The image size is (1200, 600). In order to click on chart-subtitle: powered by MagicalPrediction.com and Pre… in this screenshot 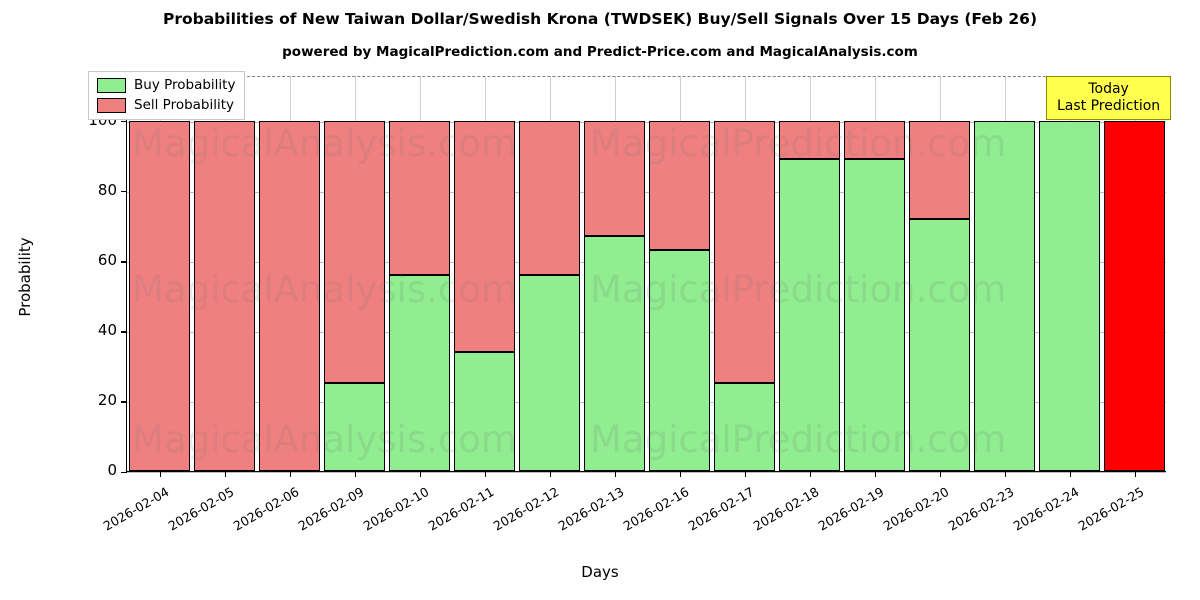, I will do `click(600, 52)`.